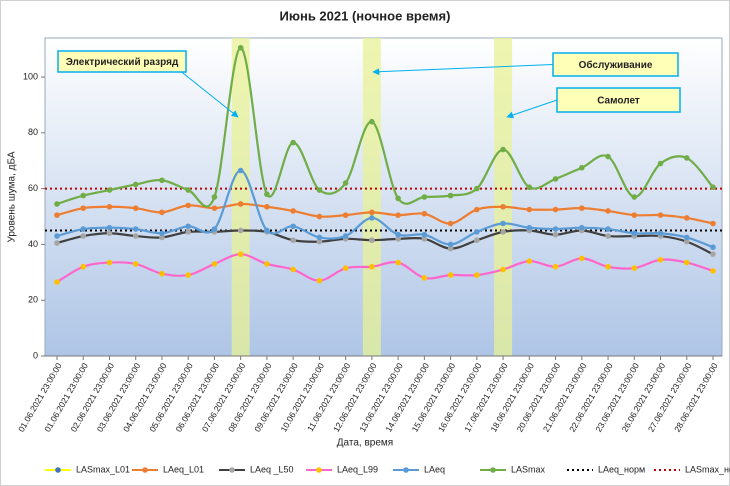  I want to click on legend-label: LASmax_L01, so click(103, 469).